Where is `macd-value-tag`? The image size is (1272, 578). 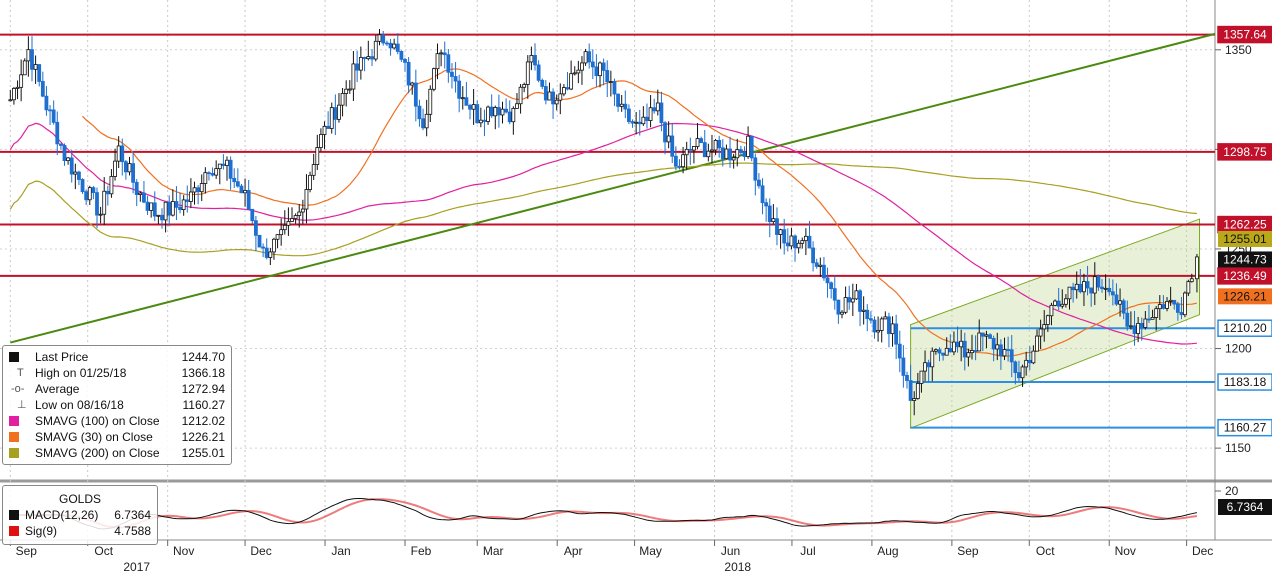 macd-value-tag is located at coordinates (1245, 507).